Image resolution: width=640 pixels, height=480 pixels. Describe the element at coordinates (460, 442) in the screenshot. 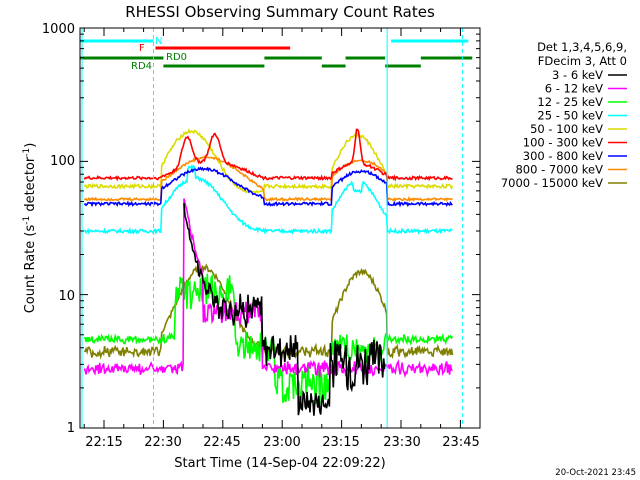

I see `x-tick-label: 23:45` at that location.